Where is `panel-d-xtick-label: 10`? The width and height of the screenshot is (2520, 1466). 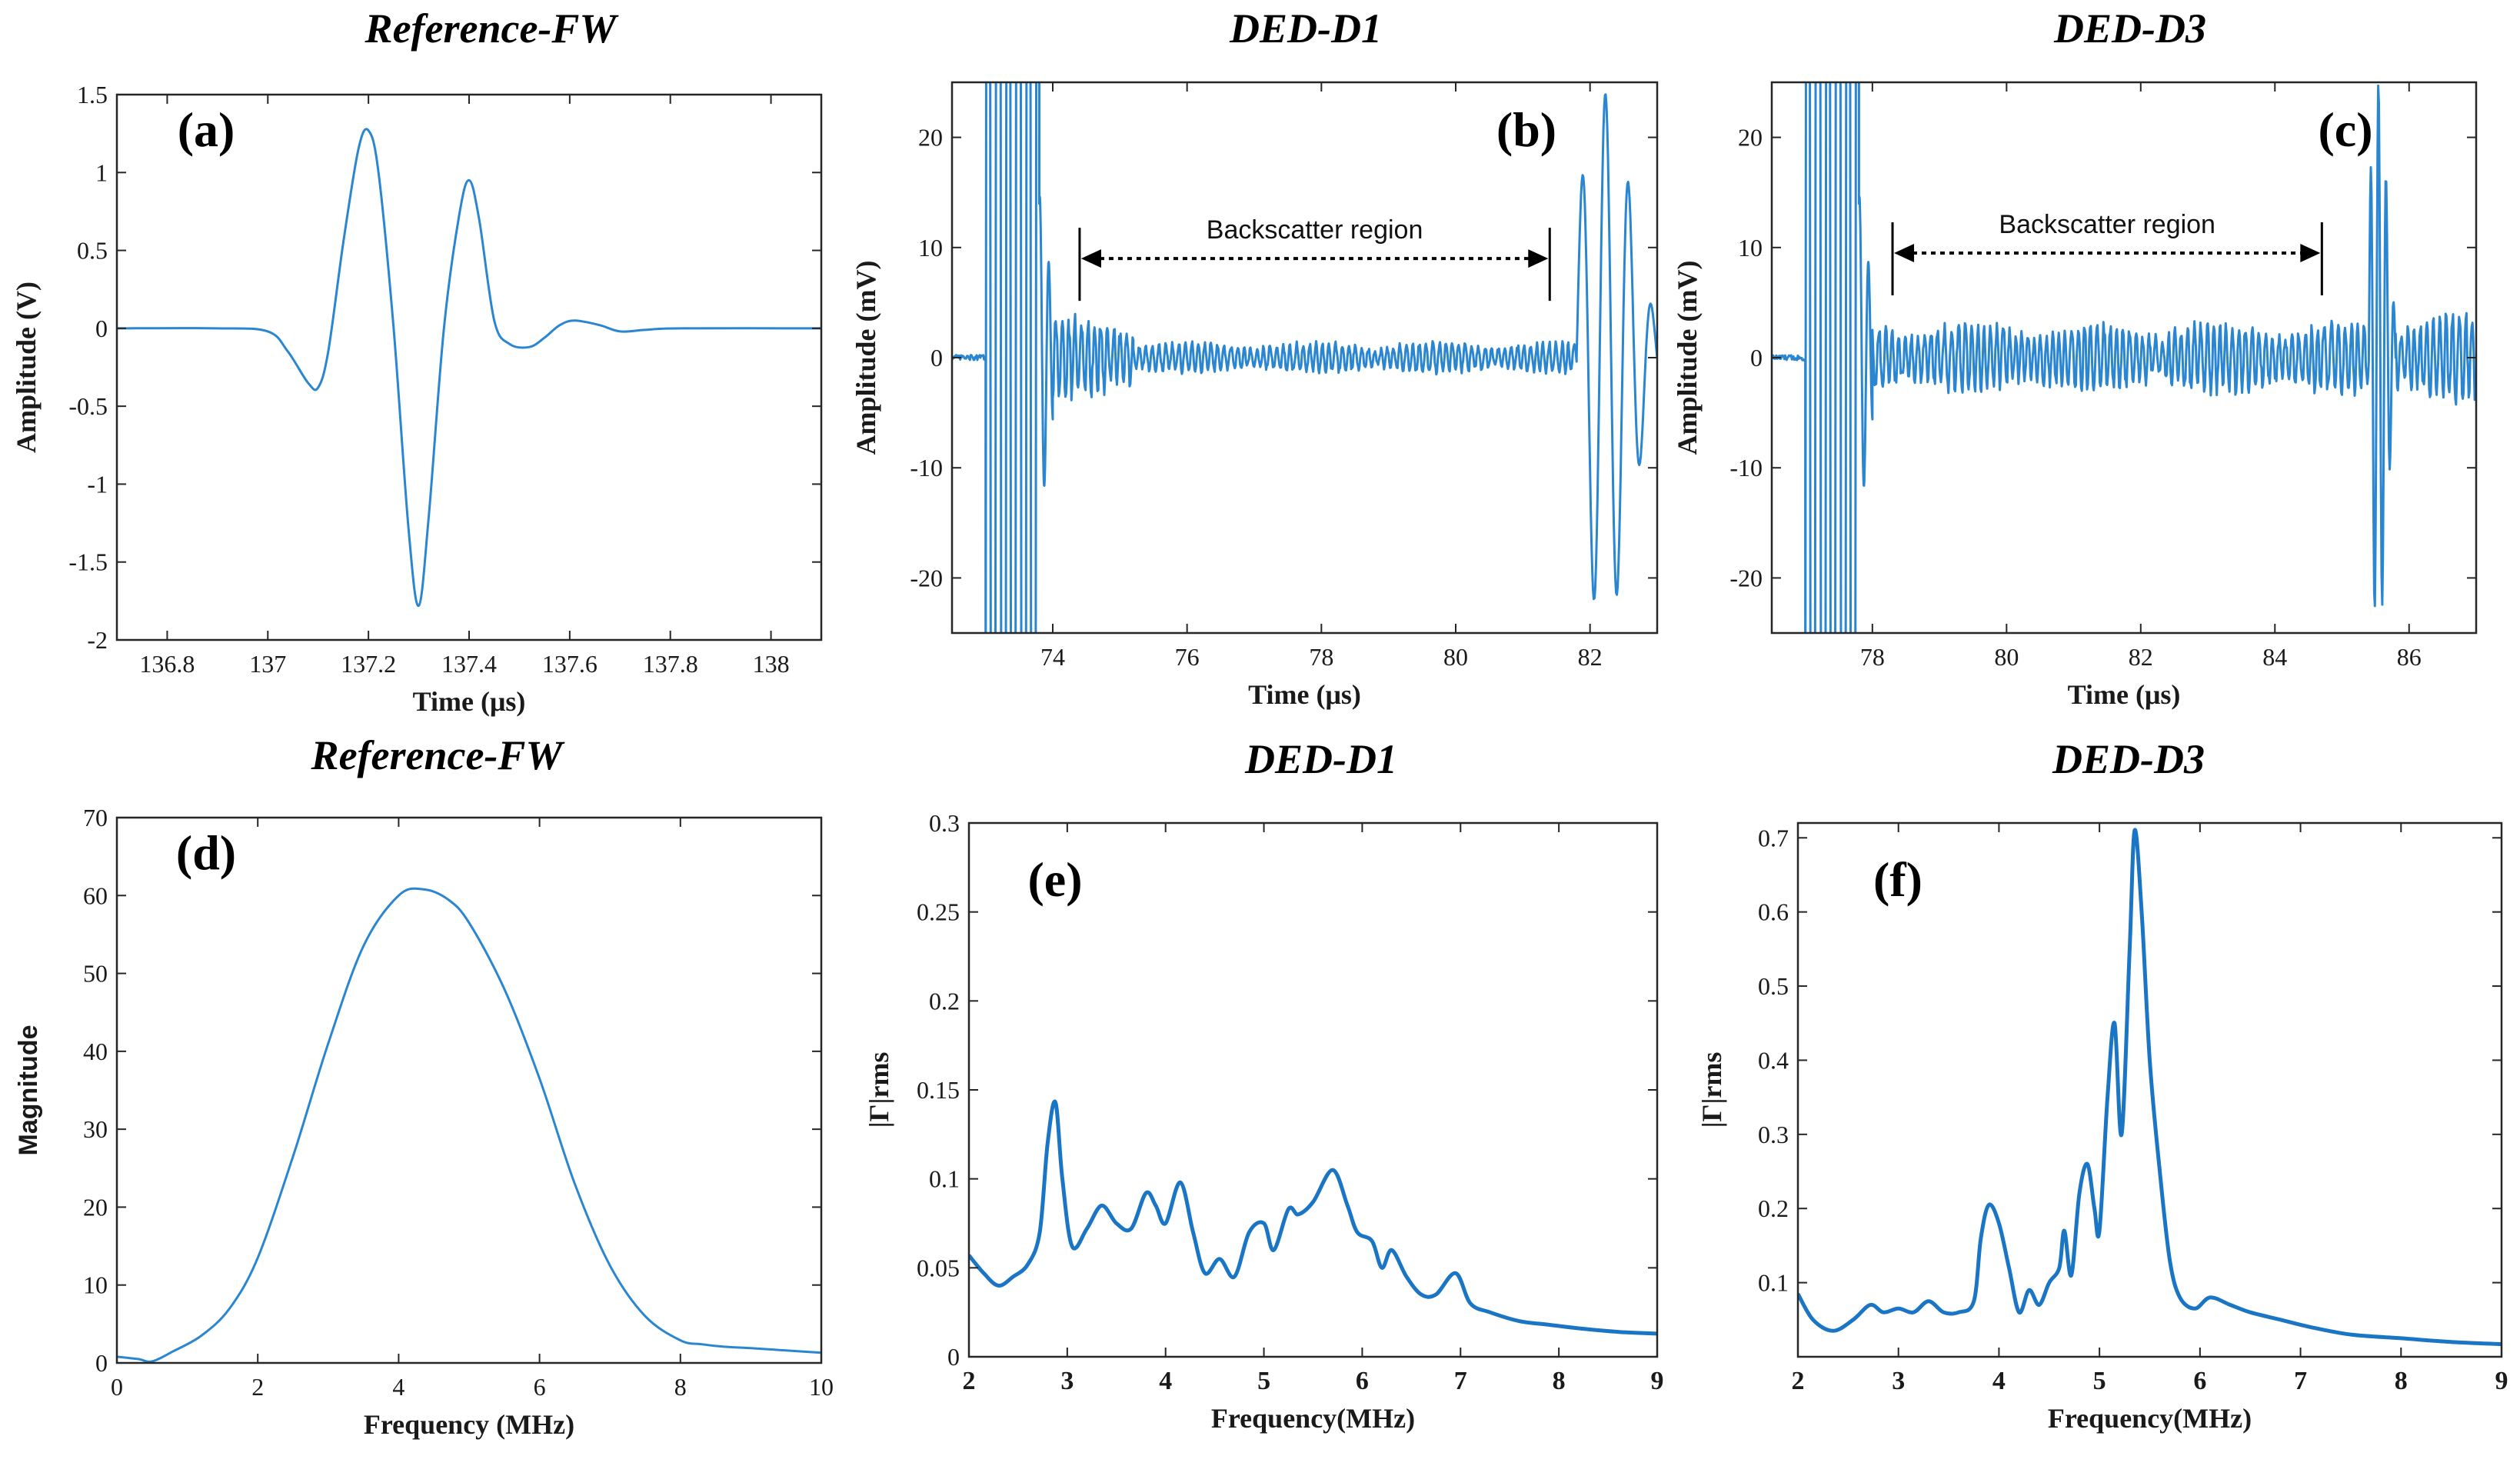
panel-d-xtick-label: 10 is located at coordinates (821, 1387).